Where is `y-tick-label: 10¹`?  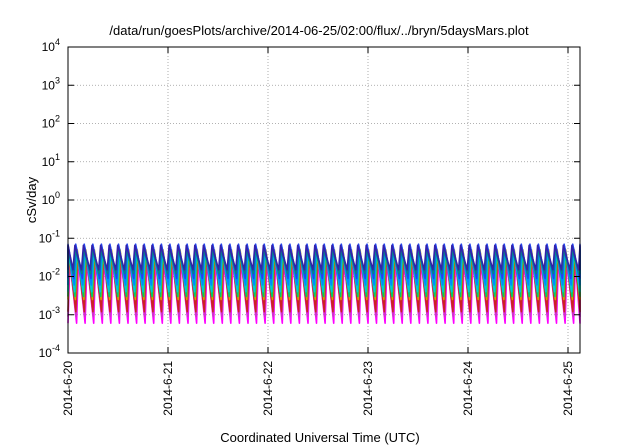
y-tick-label: 10¹ is located at coordinates (51, 160).